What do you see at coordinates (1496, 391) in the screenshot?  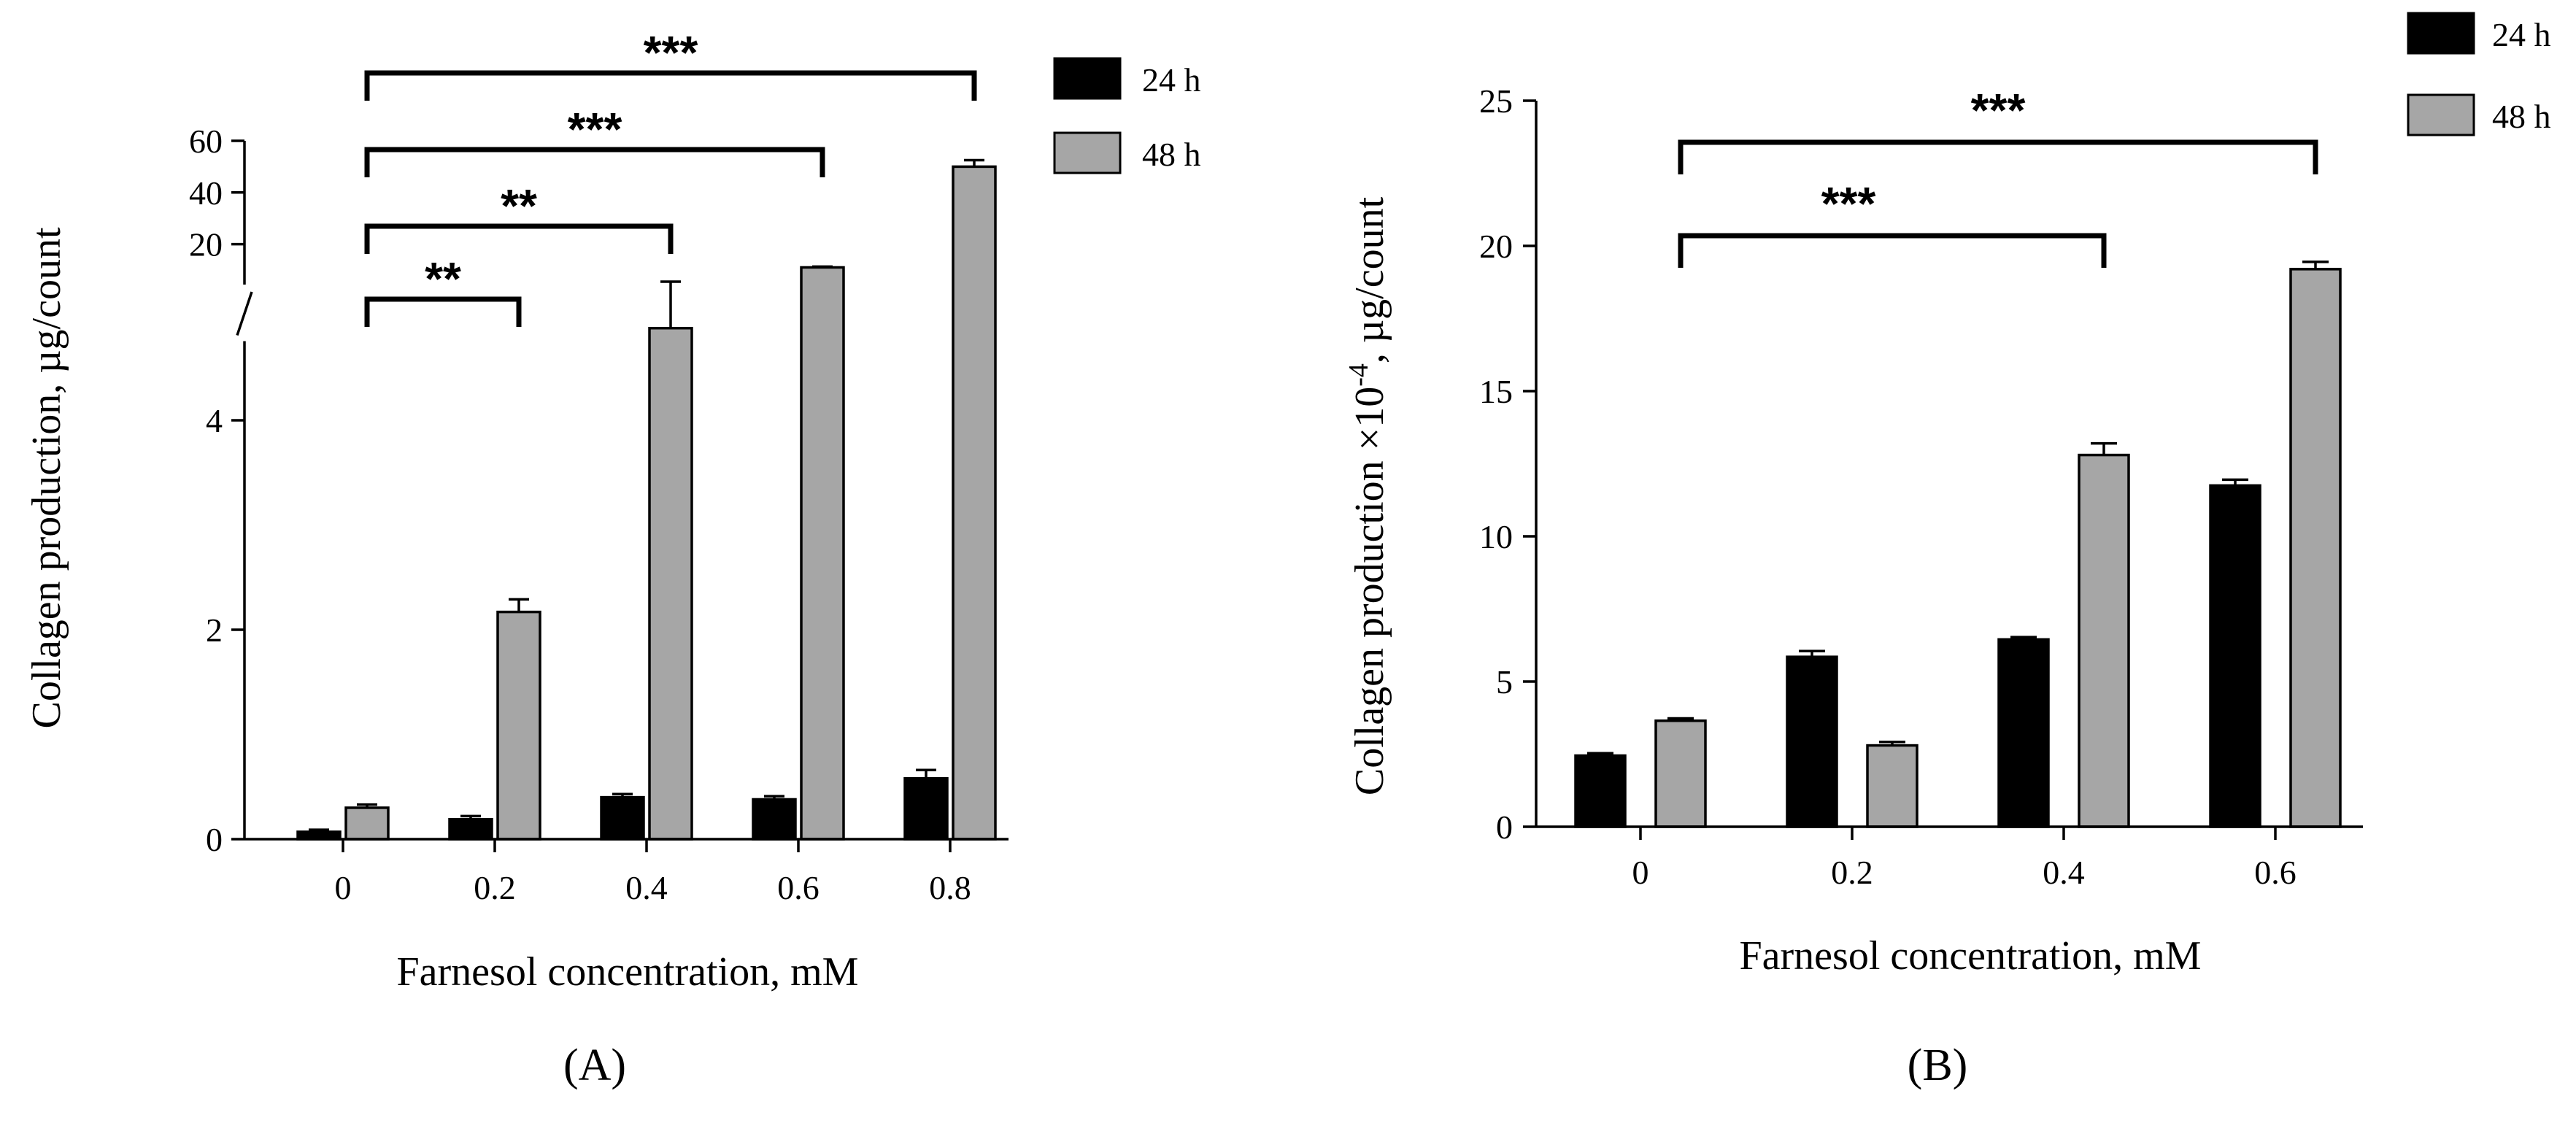 I see `y-tick-label: 15` at bounding box center [1496, 391].